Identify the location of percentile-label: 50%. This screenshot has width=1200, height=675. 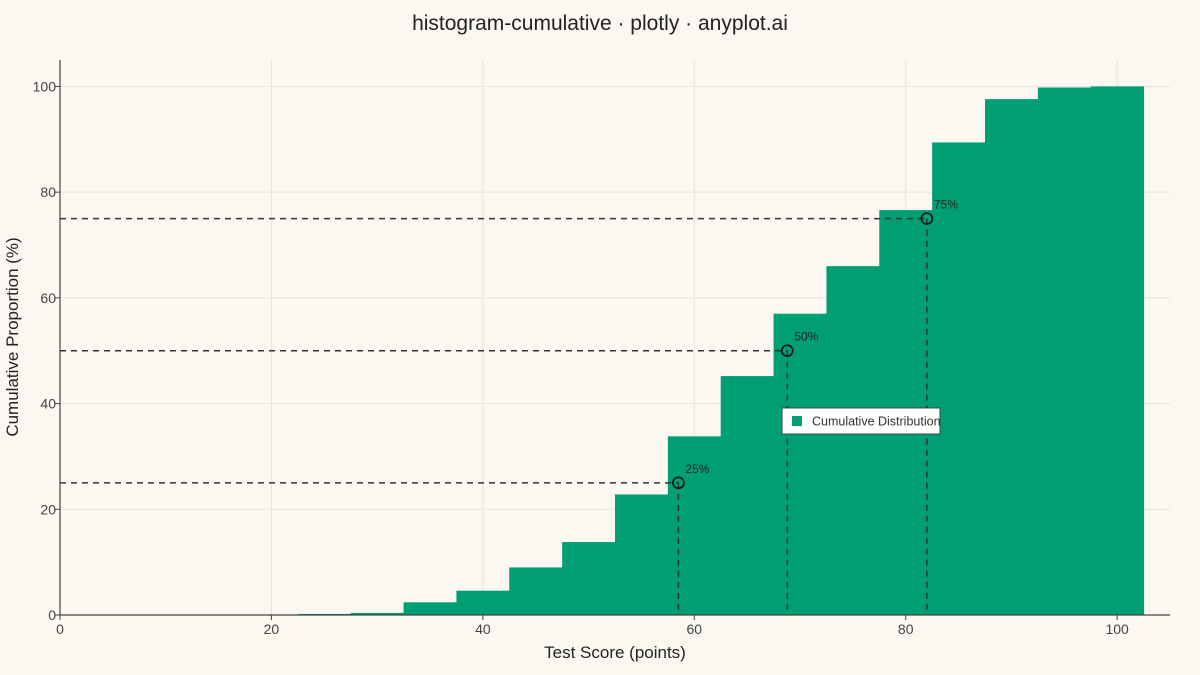
(806, 337).